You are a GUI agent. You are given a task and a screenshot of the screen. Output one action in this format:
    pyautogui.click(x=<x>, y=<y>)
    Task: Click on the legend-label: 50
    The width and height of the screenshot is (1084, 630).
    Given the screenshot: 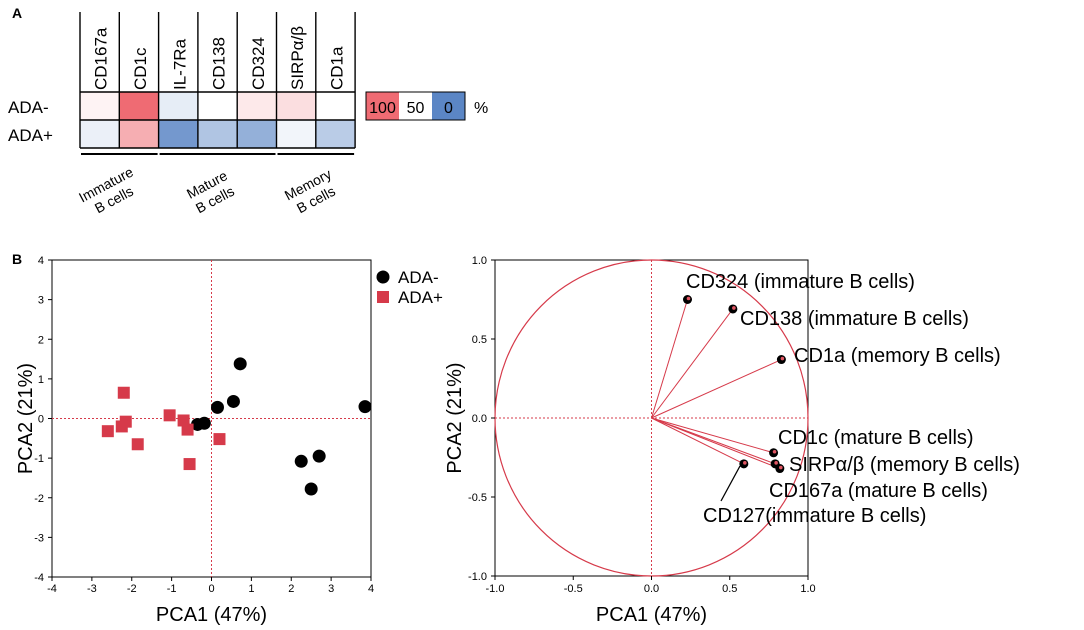 What is the action you would take?
    pyautogui.click(x=416, y=108)
    